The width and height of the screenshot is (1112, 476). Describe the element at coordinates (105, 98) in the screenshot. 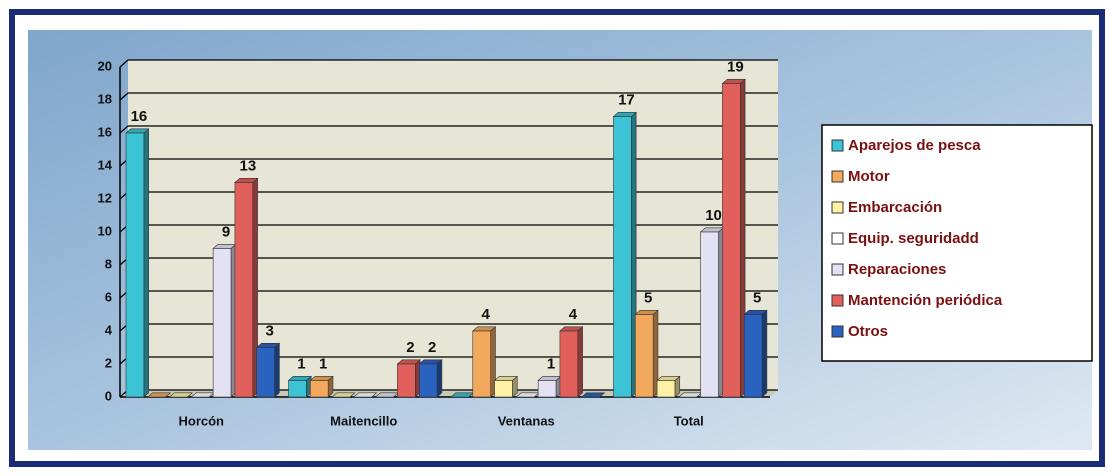

I see `y-tick-label: 18` at that location.